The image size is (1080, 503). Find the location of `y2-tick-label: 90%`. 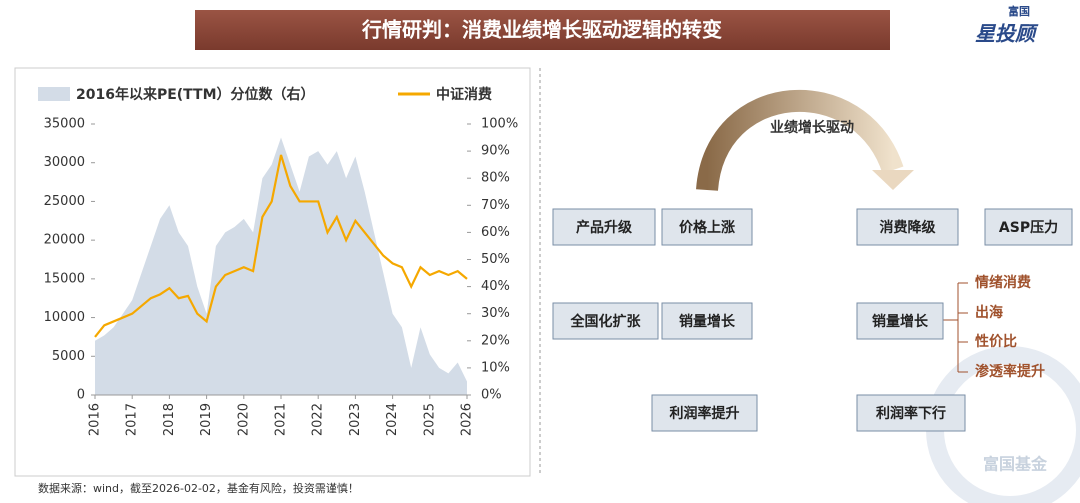

y2-tick-label: 90% is located at coordinates (495, 151).